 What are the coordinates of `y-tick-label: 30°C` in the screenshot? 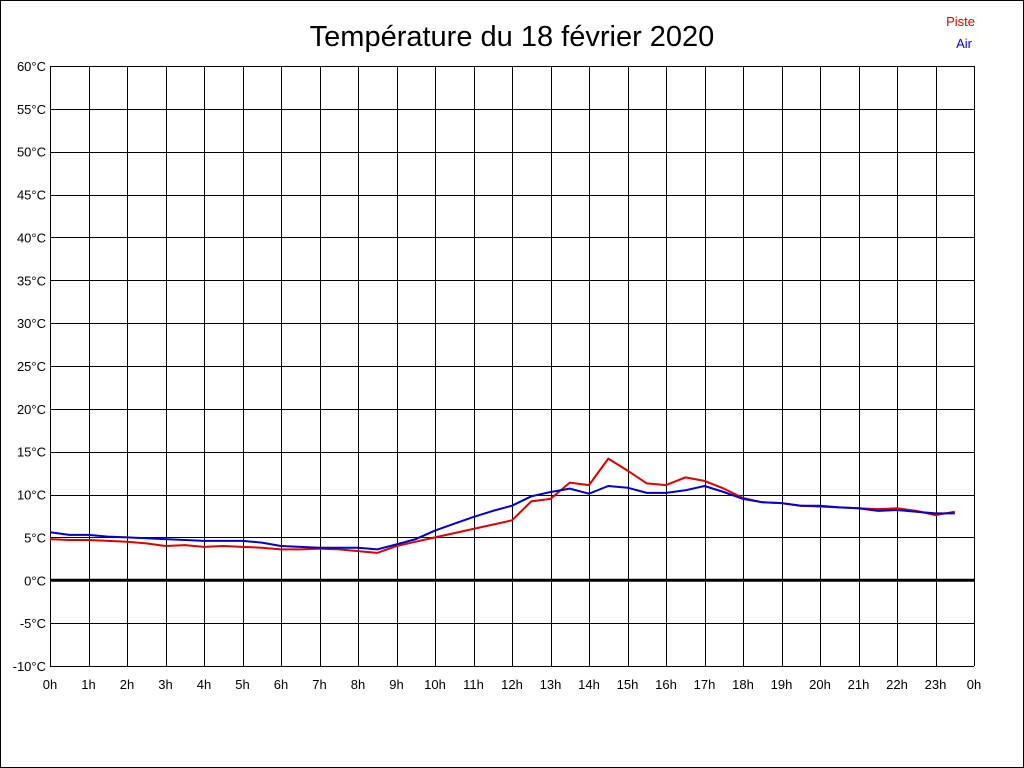 It's located at (31, 323).